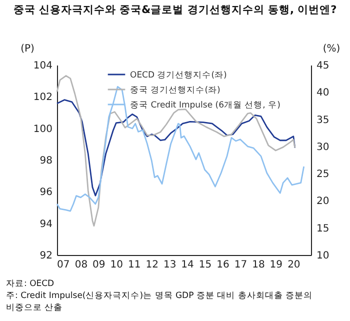 The height and width of the screenshot is (321, 350). Describe the element at coordinates (323, 93) in the screenshot. I see `y2-tick-label: 40` at that location.